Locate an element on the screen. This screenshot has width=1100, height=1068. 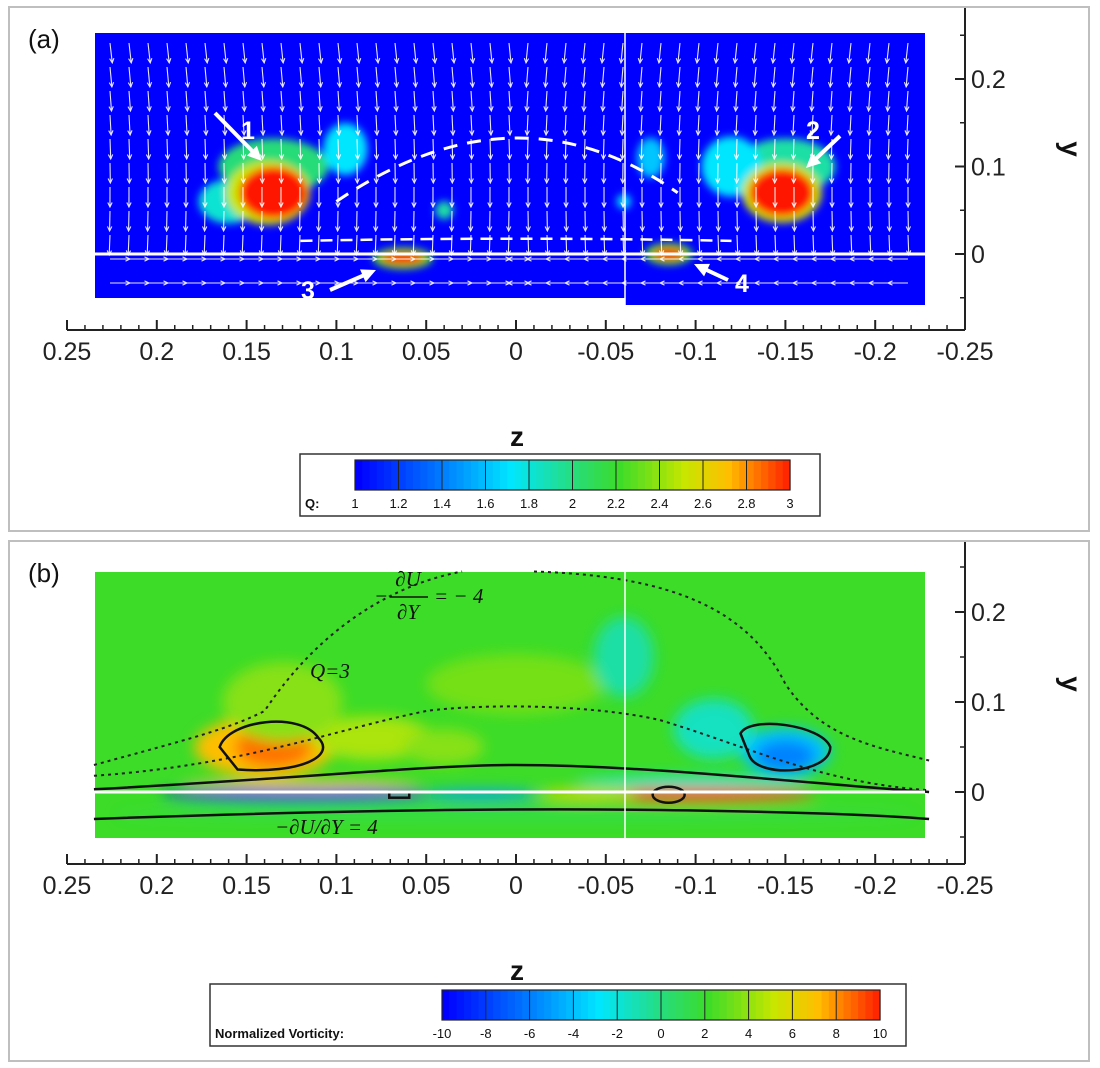
marker-arrowhead is located at coordinates (368, 276).